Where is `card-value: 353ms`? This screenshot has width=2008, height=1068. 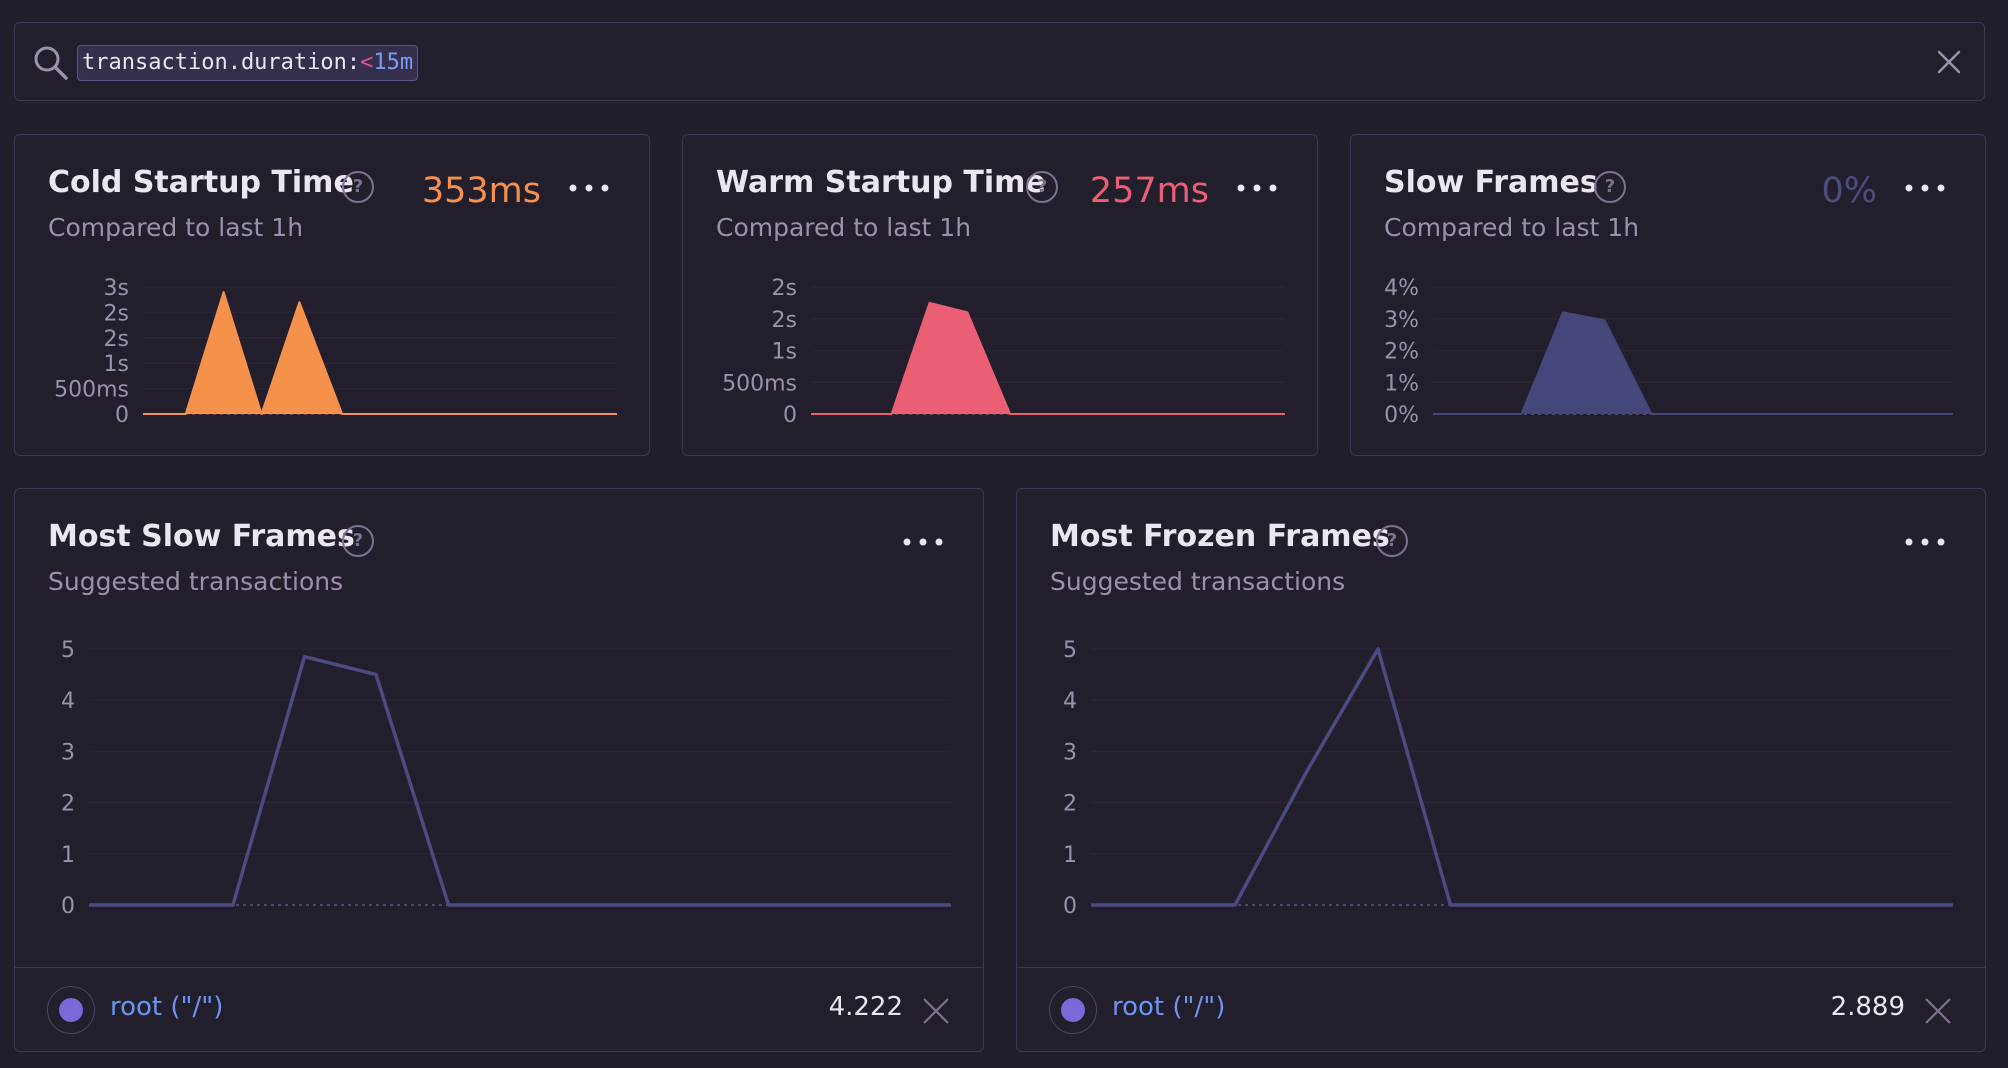
card-value: 353ms is located at coordinates (481, 191).